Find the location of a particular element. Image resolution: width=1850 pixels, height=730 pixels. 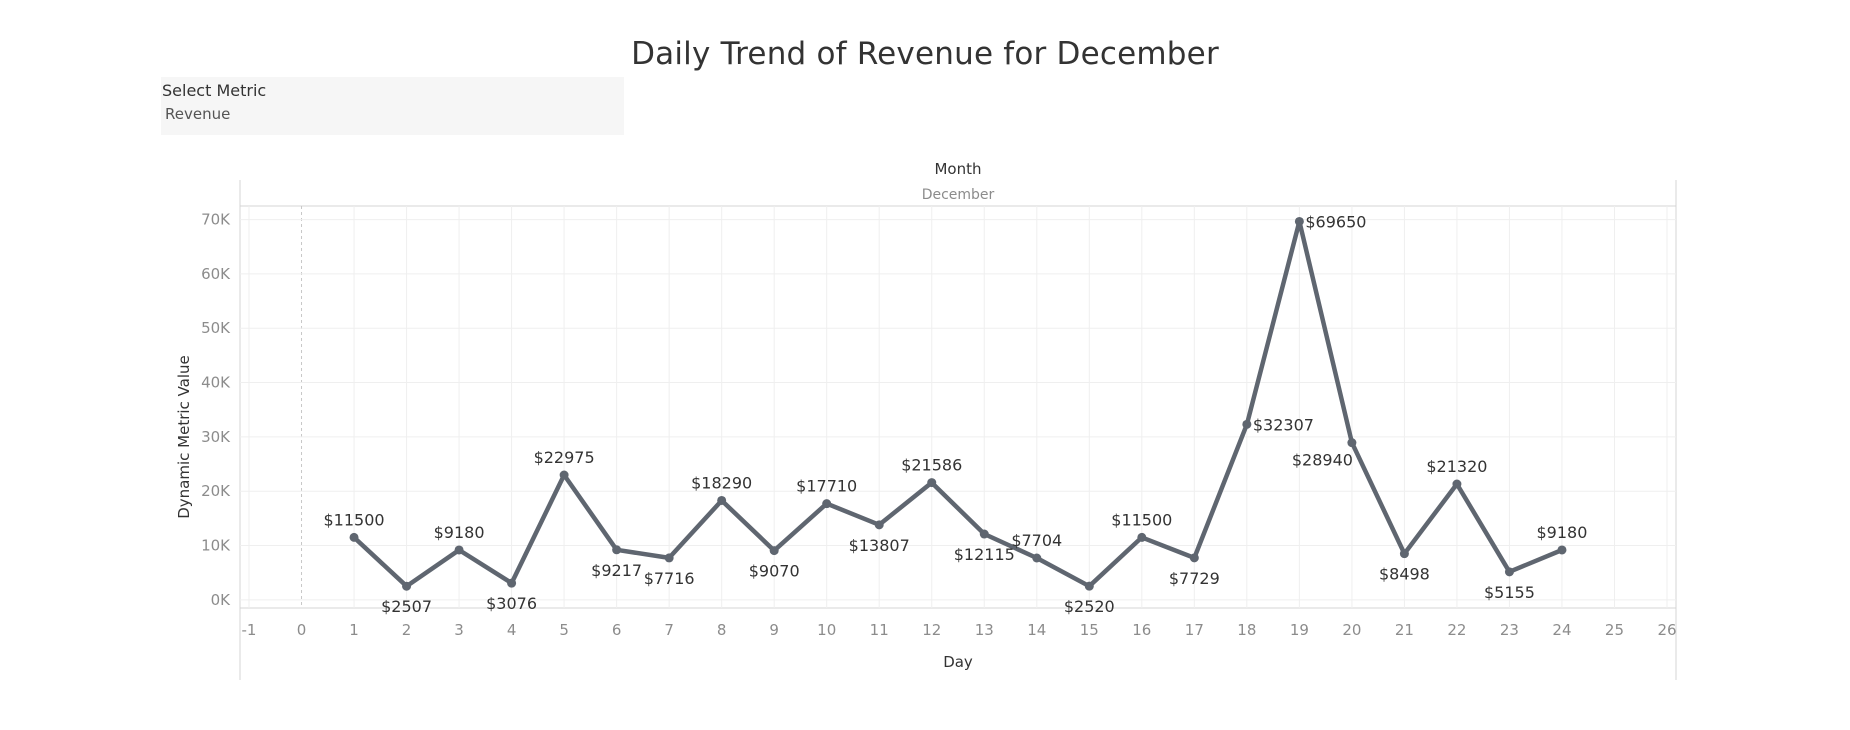

x-tick-label: 5 is located at coordinates (564, 630).